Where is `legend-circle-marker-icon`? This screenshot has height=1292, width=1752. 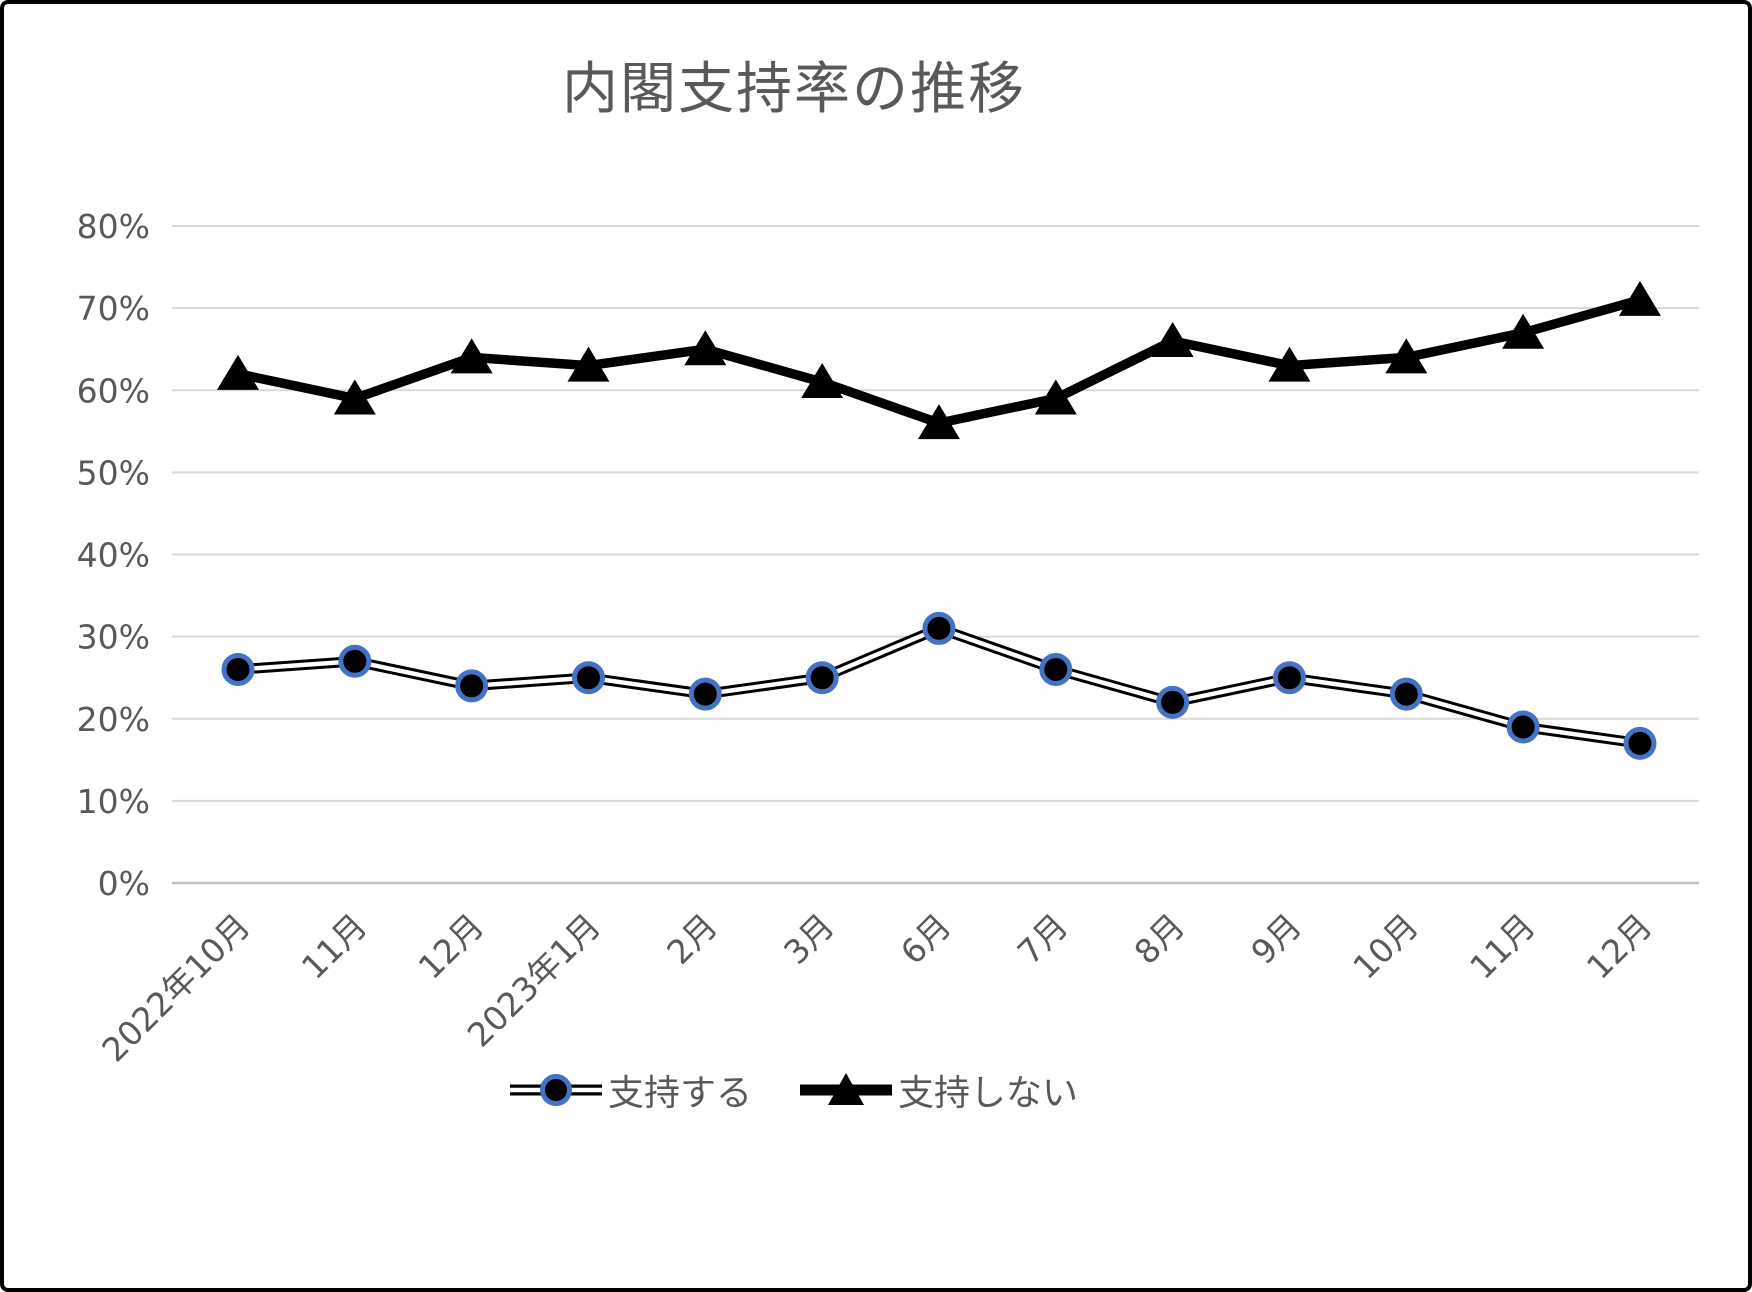 legend-circle-marker-icon is located at coordinates (555, 1090).